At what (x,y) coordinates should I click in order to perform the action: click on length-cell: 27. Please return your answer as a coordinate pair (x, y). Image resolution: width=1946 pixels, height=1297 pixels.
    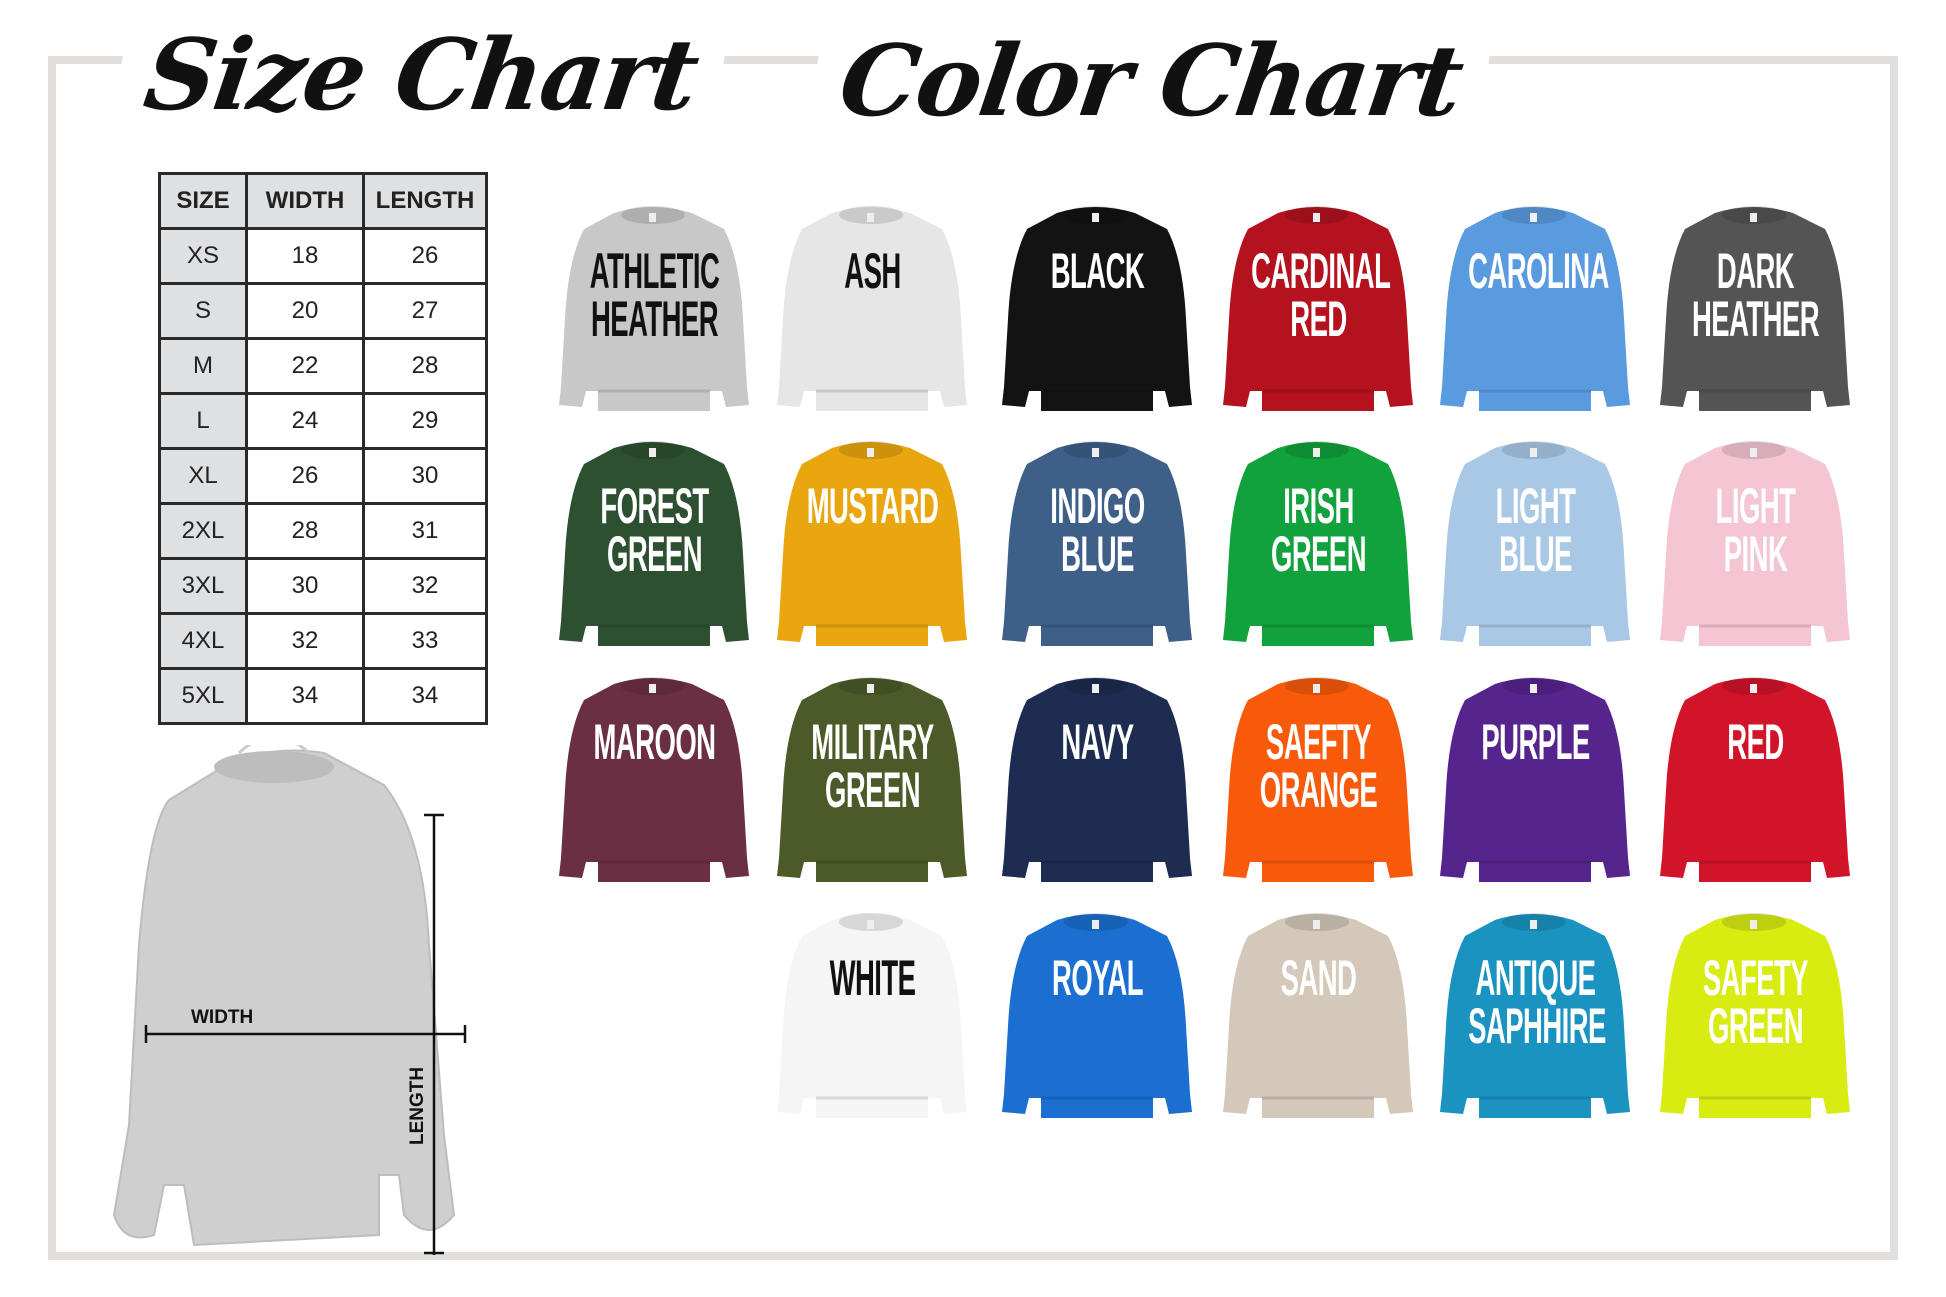
    Looking at the image, I should click on (425, 311).